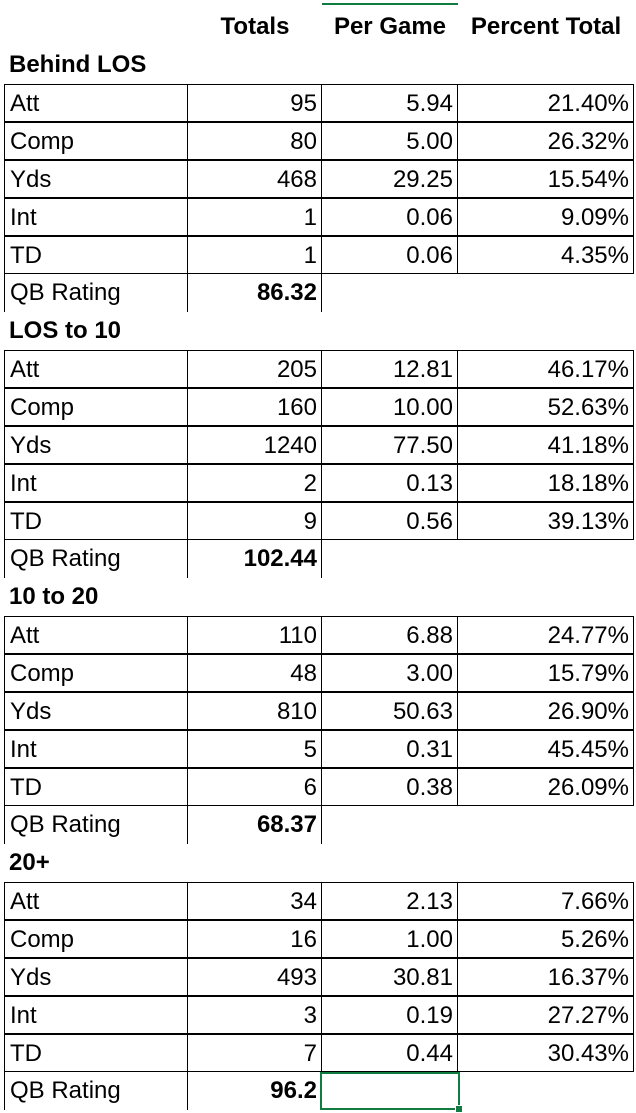 The width and height of the screenshot is (636, 1113). Describe the element at coordinates (255, 901) in the screenshot. I see `totals-cell: 34` at that location.